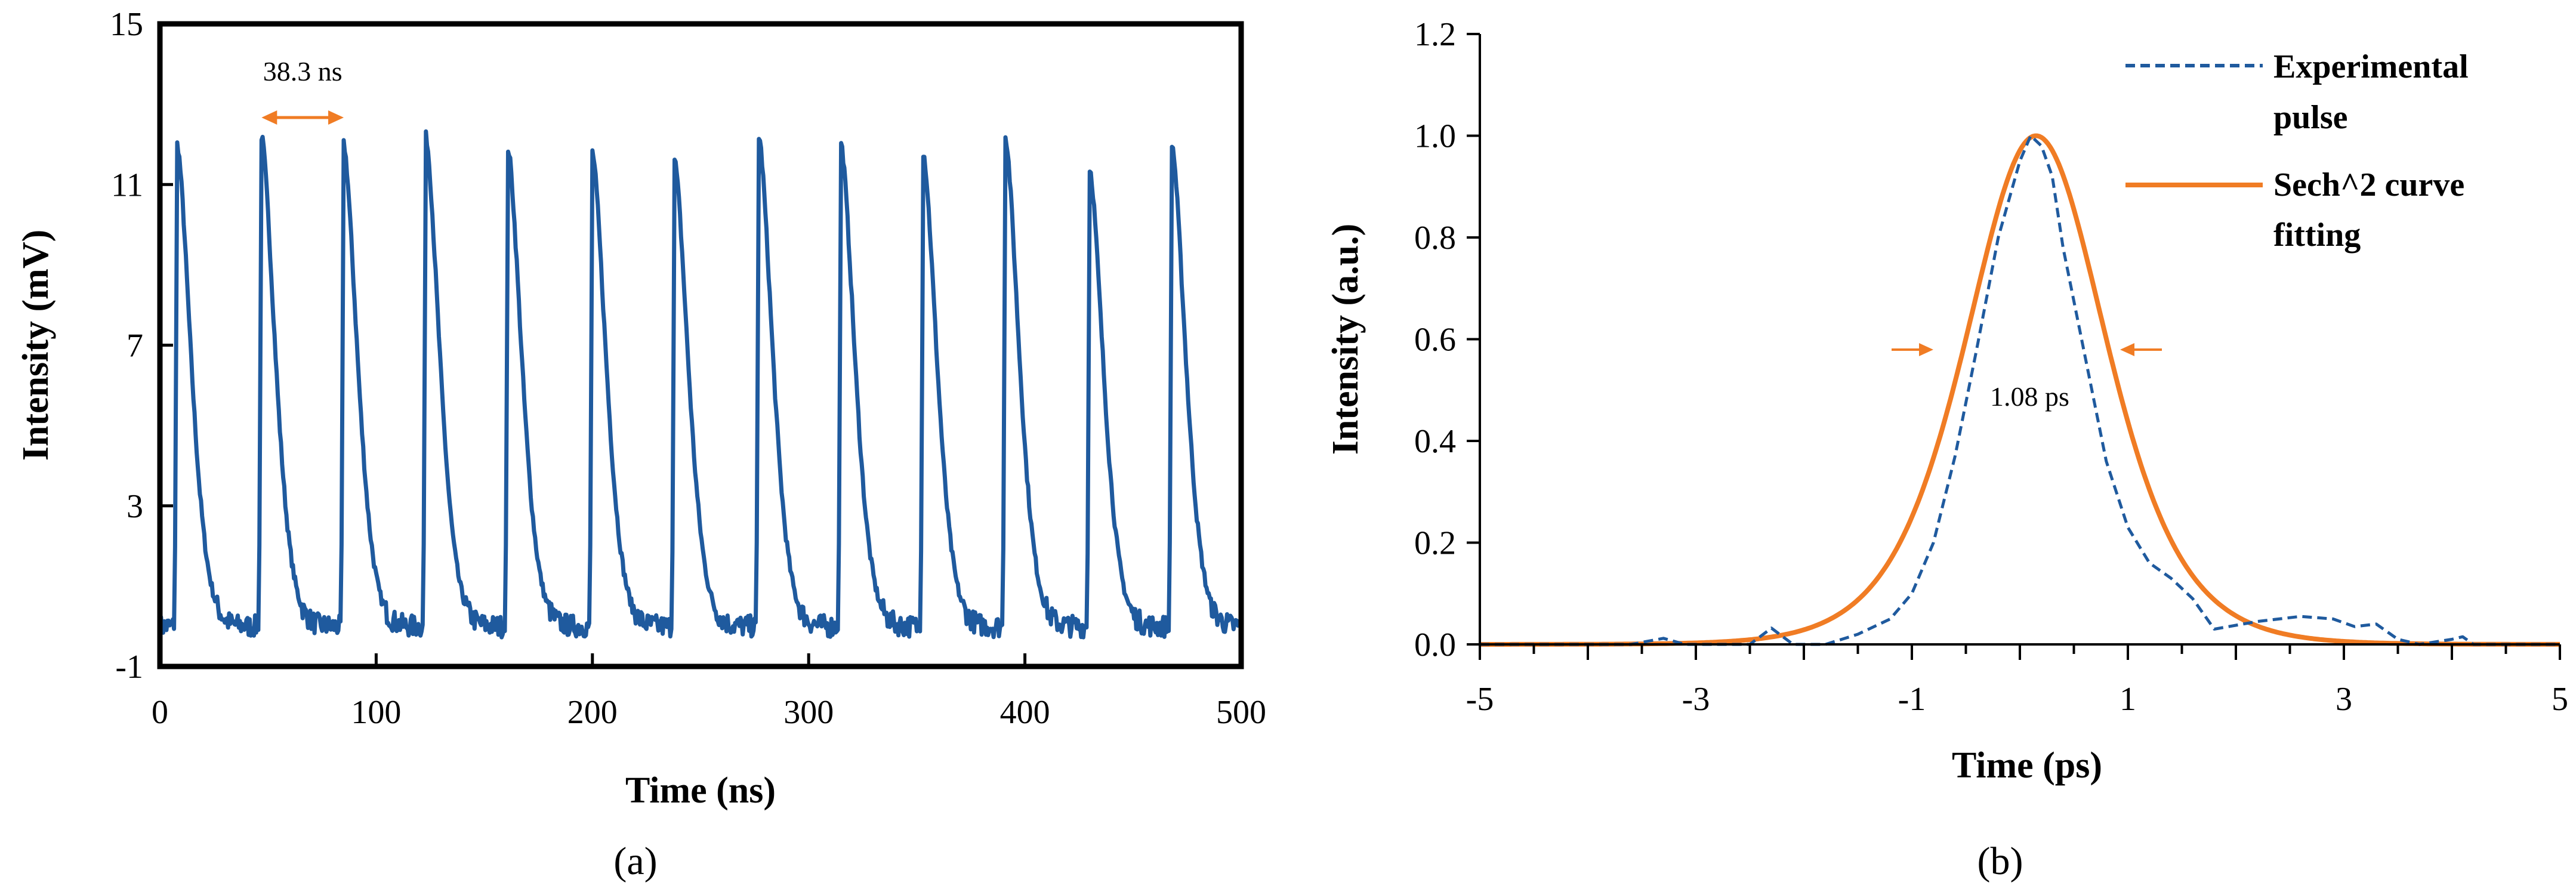 The height and width of the screenshot is (892, 2576). Describe the element at coordinates (36, 345) in the screenshot. I see `panel-a-y-axis-label: Intensity (mV)` at that location.